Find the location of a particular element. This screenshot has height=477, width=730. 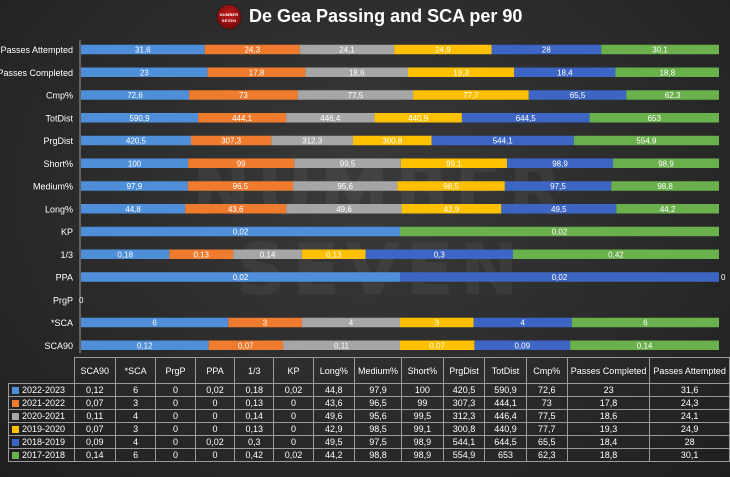

watermark-line-2: SEVEN is located at coordinates (380, 270).